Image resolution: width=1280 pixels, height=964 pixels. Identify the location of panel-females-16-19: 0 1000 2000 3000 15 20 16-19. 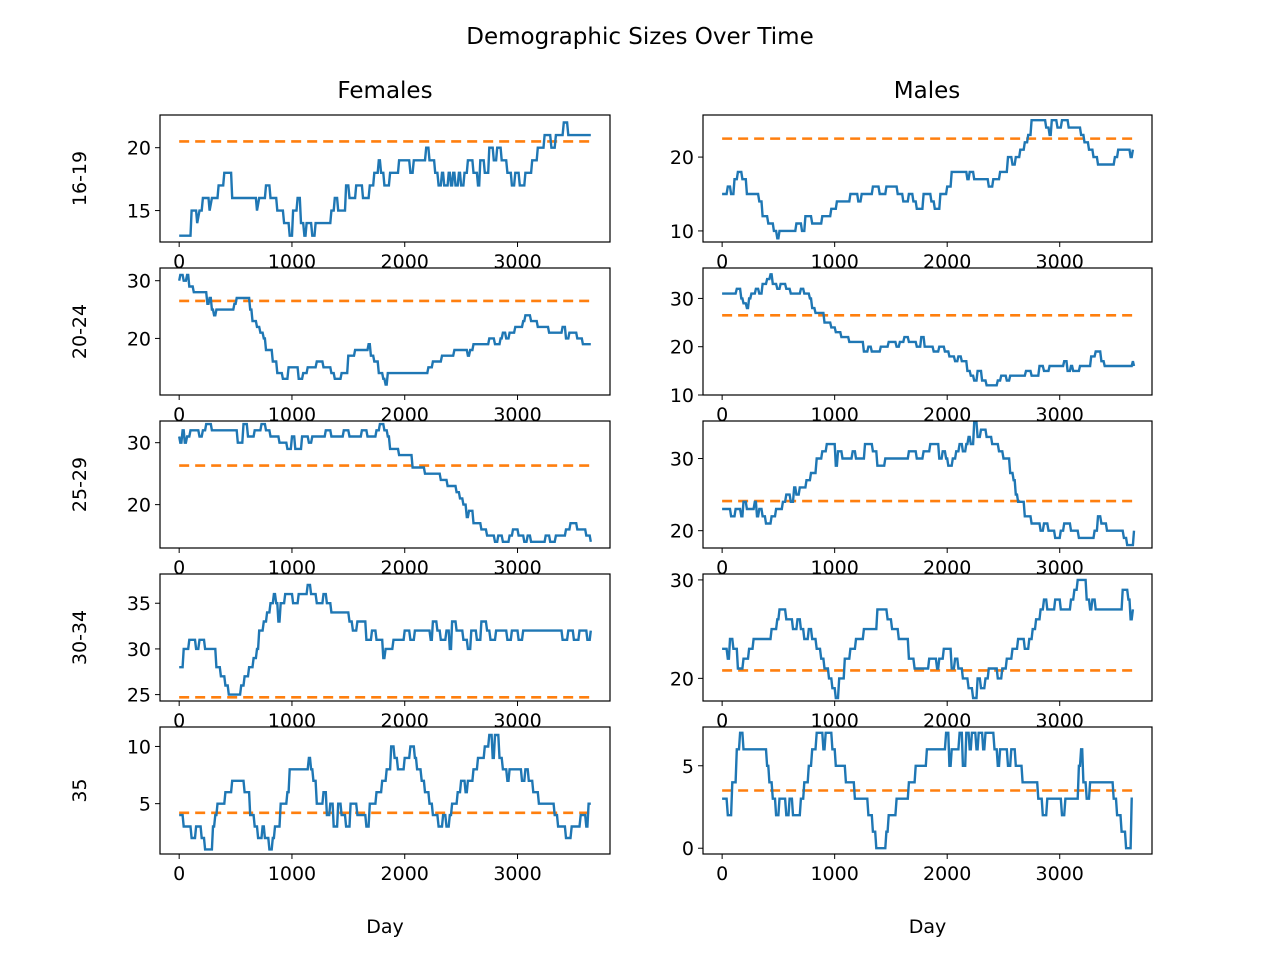
(340, 193).